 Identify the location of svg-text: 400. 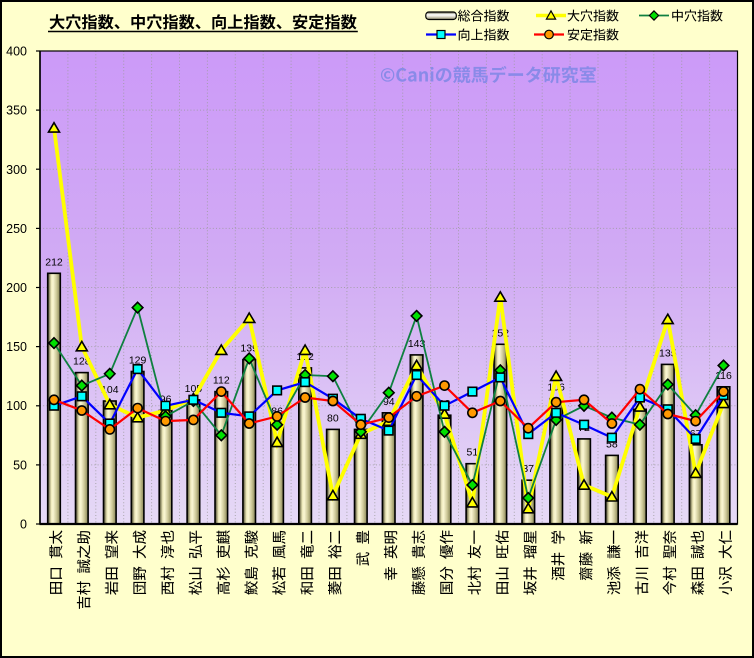
(16, 52).